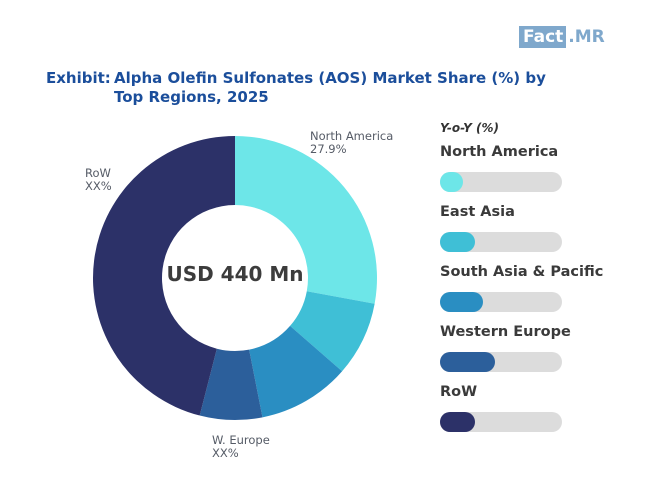 The width and height of the screenshot is (650, 488). Describe the element at coordinates (98, 173) in the screenshot. I see `slice-label-name: RoW` at that location.